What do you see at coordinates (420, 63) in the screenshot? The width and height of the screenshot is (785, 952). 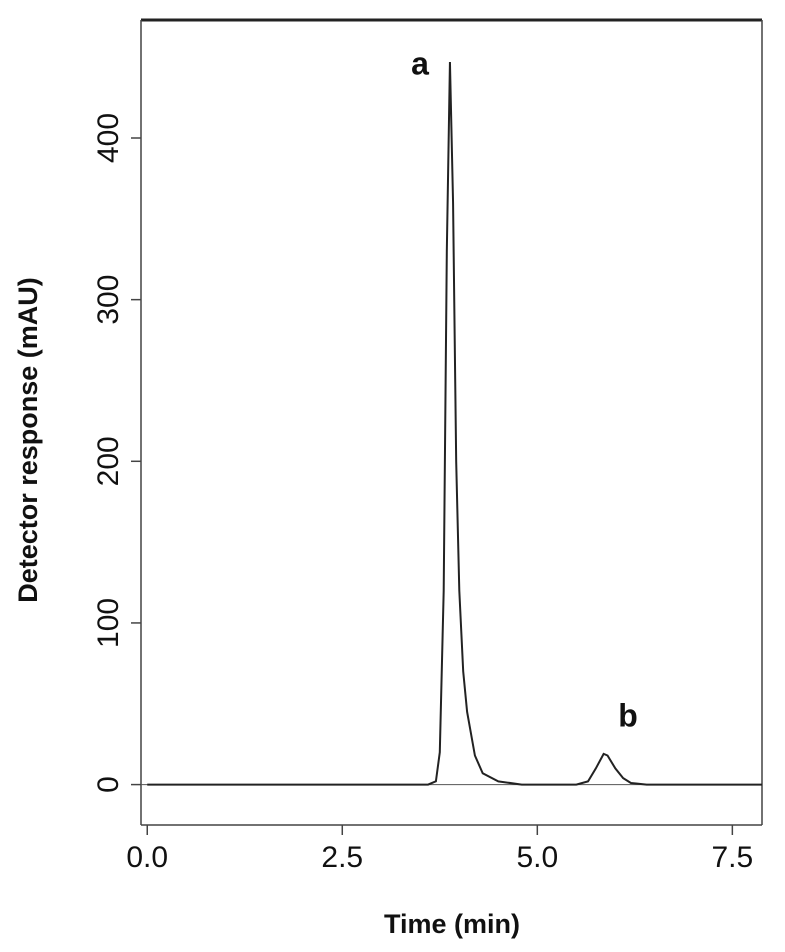 I see `peak-label: a` at bounding box center [420, 63].